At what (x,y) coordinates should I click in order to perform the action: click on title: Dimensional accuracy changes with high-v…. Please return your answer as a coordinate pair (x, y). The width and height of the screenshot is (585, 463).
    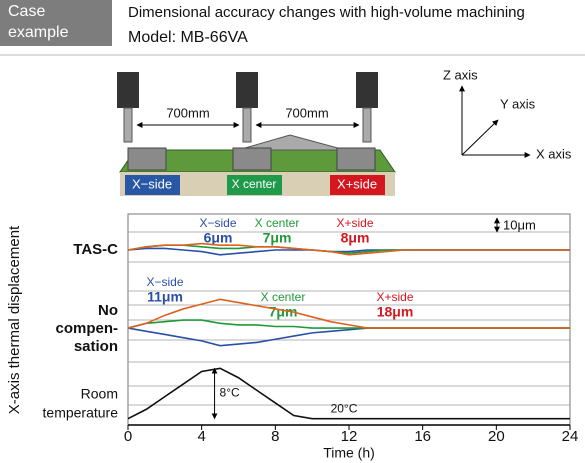
    Looking at the image, I should click on (326, 12).